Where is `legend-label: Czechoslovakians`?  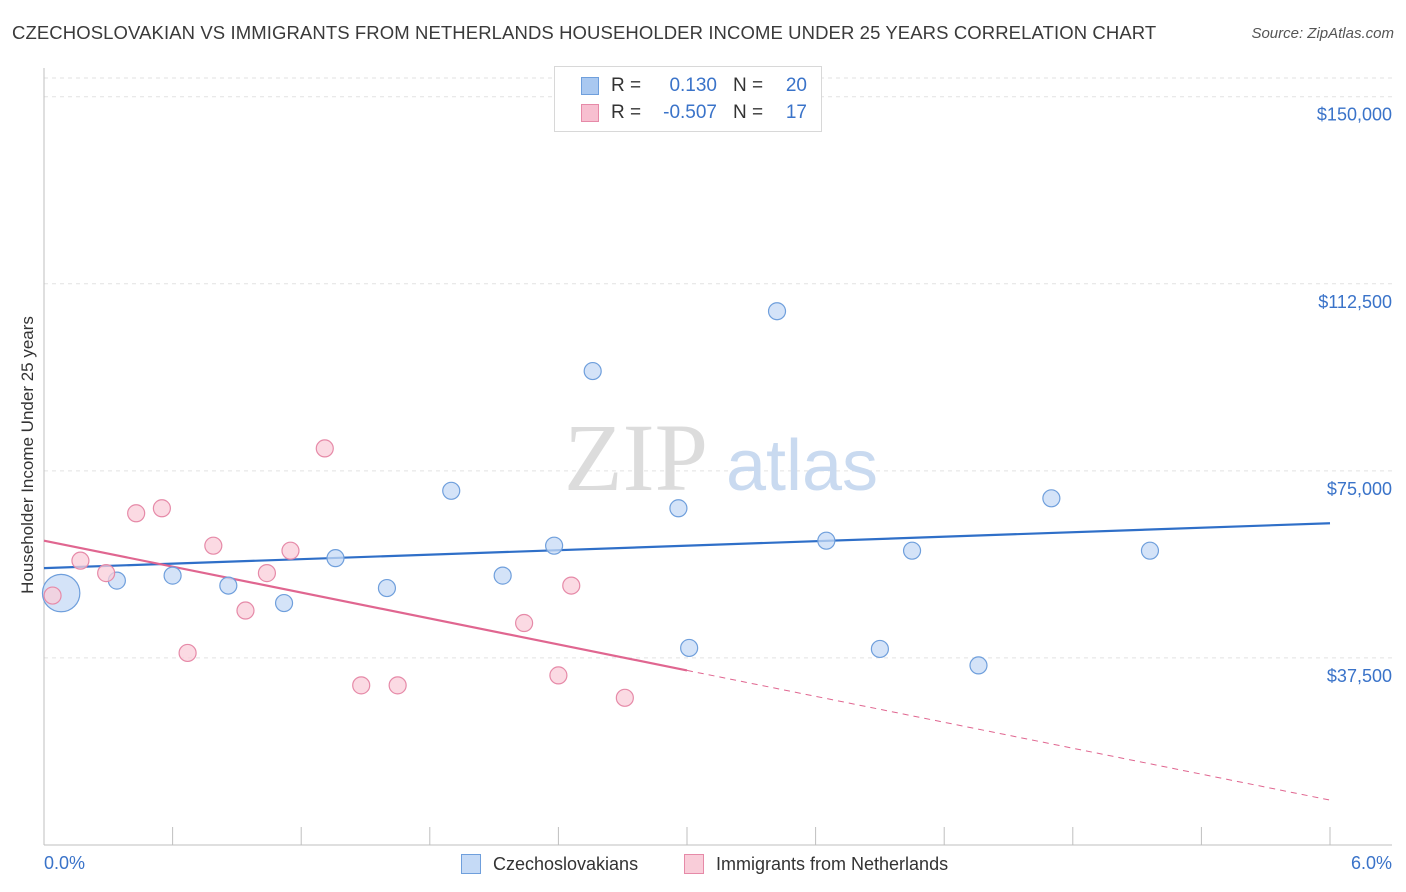 legend-label: Czechoslovakians is located at coordinates (566, 864).